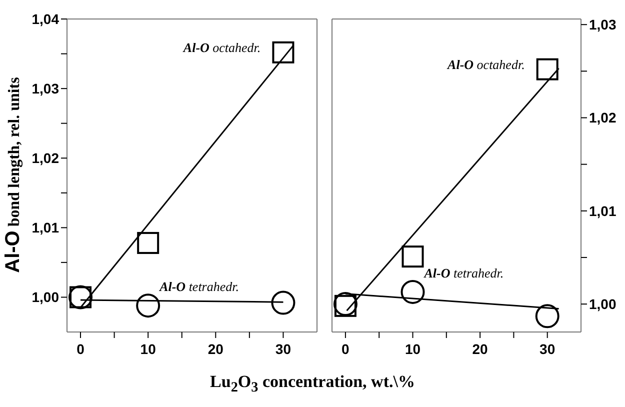 This screenshot has height=407, width=625. I want to click on y-tick-label: 1,03, so click(46, 88).